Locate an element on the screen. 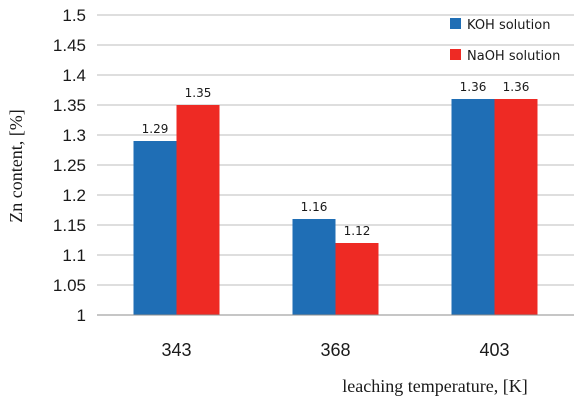  data-label: 1.12 is located at coordinates (357, 231).